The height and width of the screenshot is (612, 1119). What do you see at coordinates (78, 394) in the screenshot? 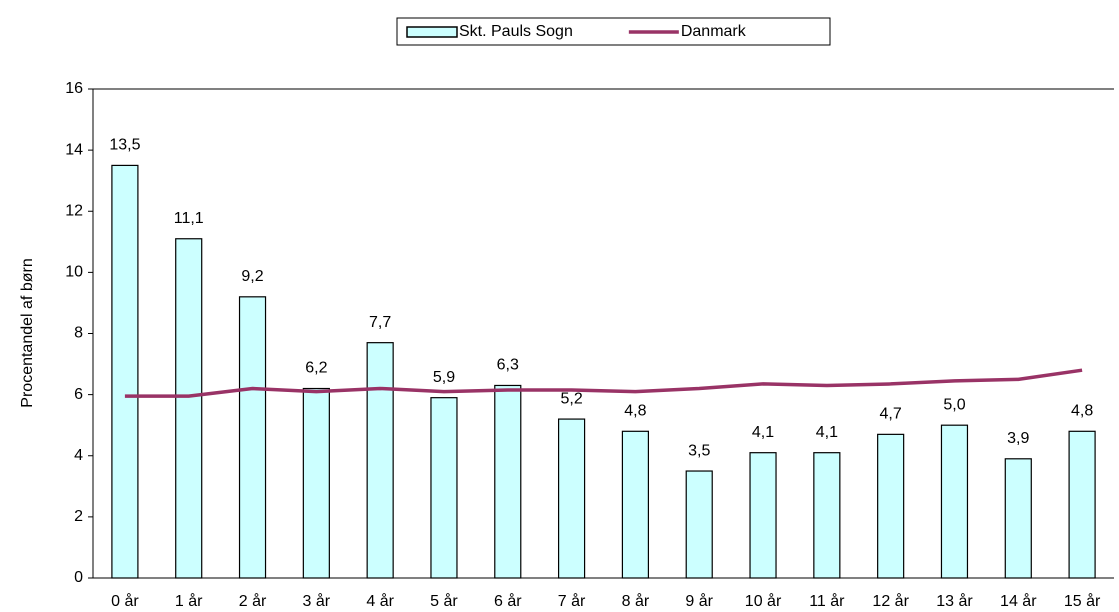
I see `y-tick-label: 6` at bounding box center [78, 394].